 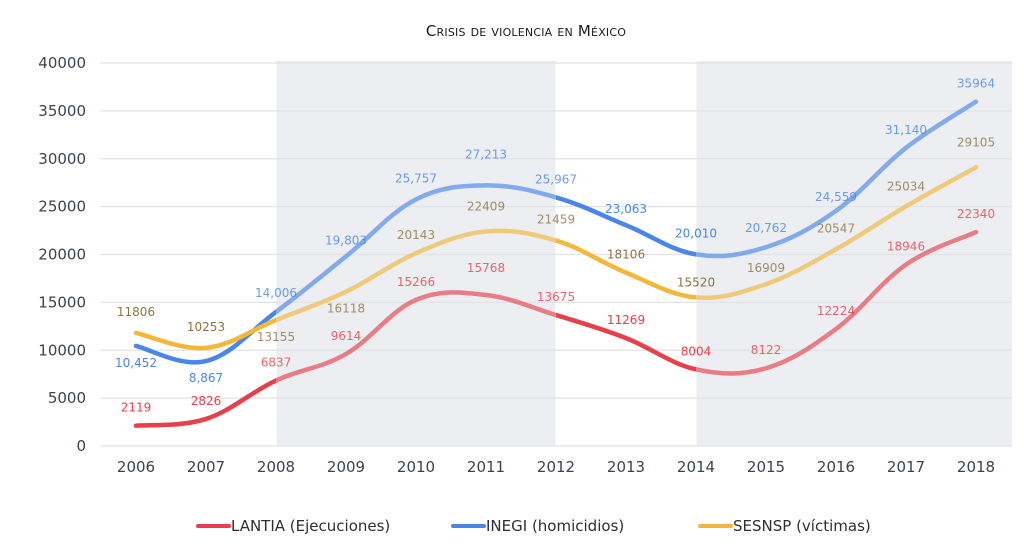 I want to click on y-tick-label: 15000, so click(x=62, y=302).